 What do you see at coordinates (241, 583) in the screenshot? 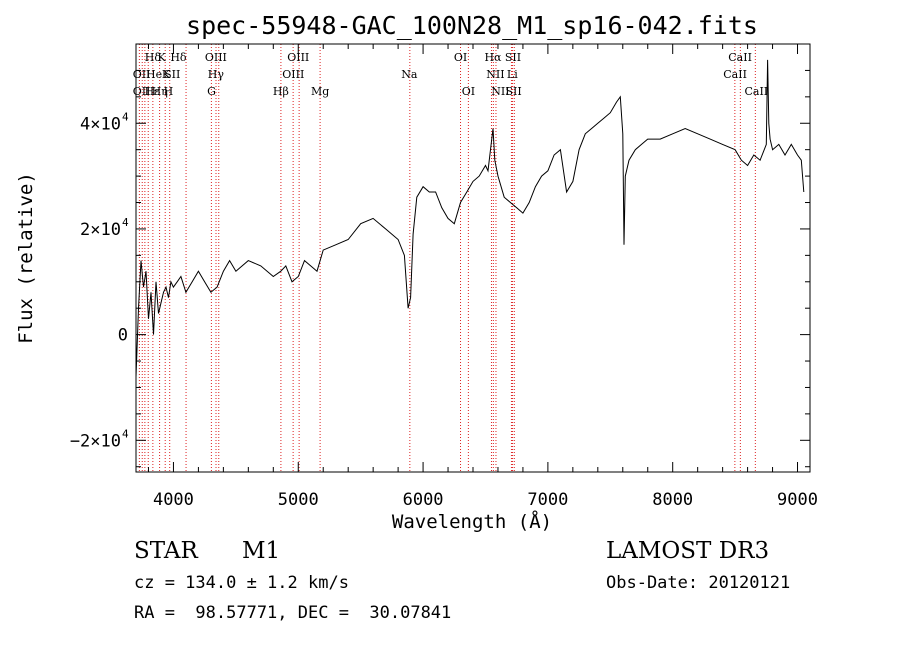
I see `redshift-velocity: cz = 134.0 ± 1.2 km/s` at bounding box center [241, 583].